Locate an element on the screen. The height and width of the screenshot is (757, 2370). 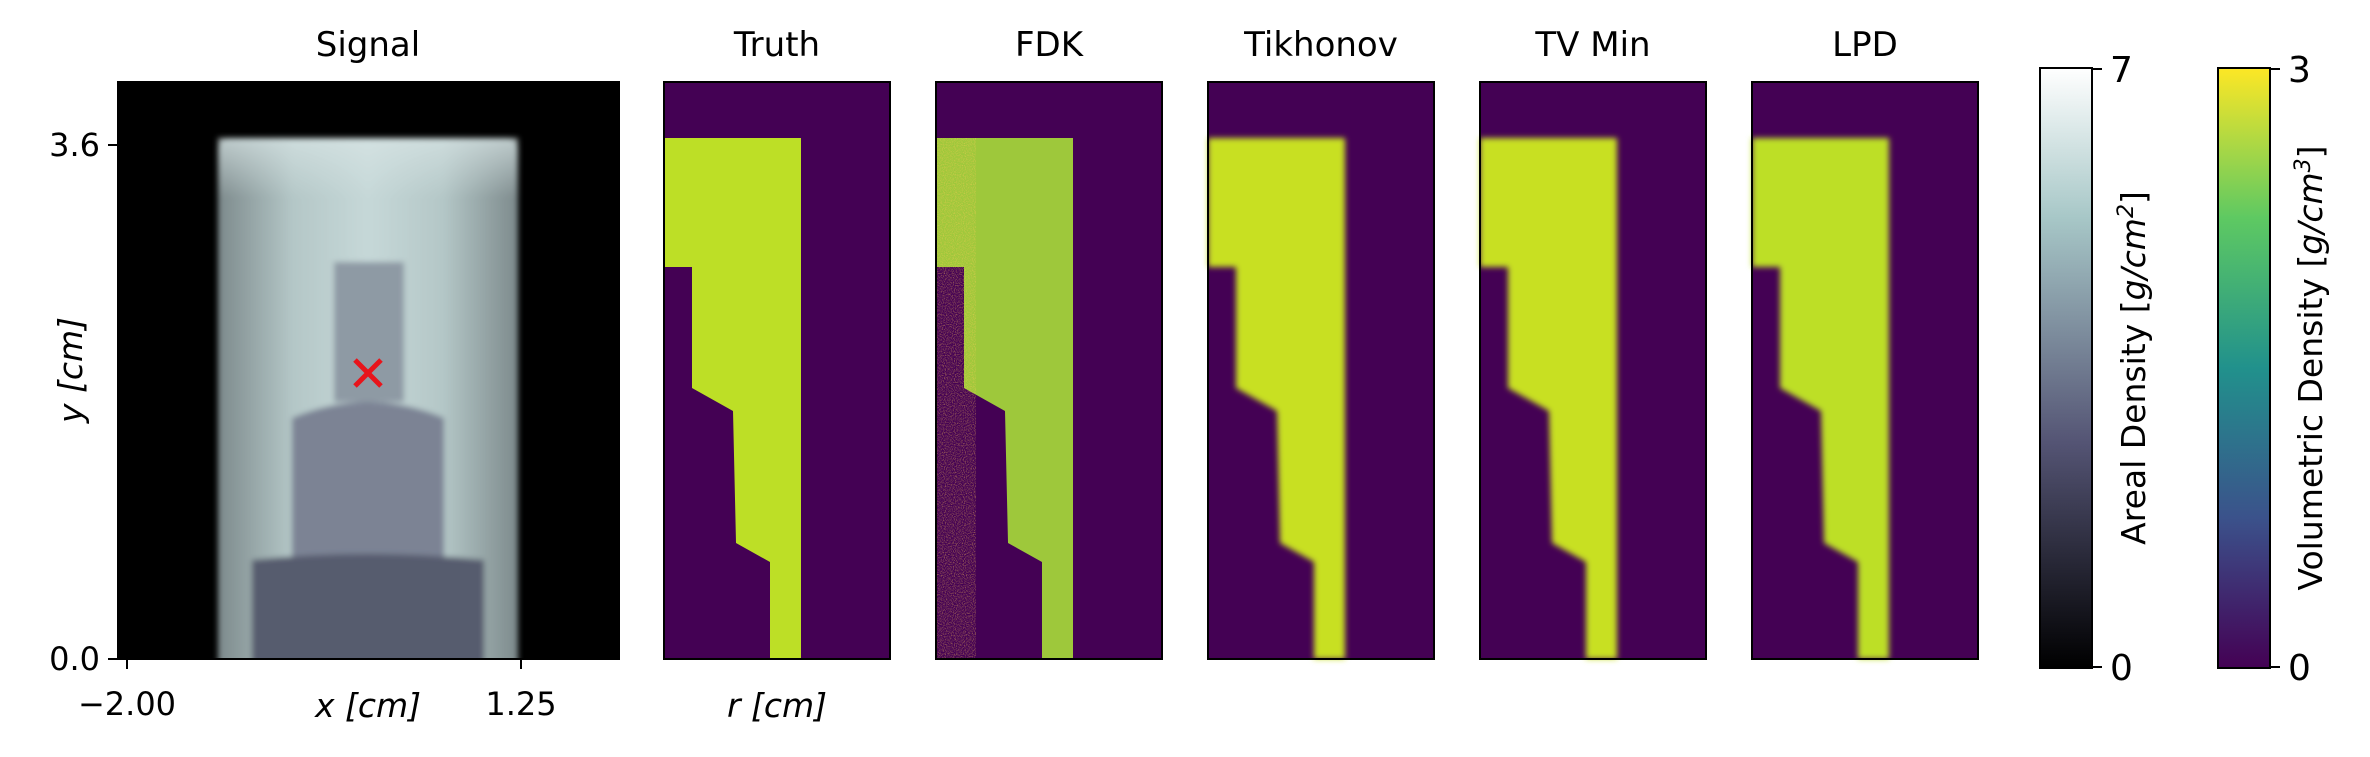
volumetric-density-colorbar: 3 0 Volumetric Density [g/cm3] is located at coordinates (2274, 369).